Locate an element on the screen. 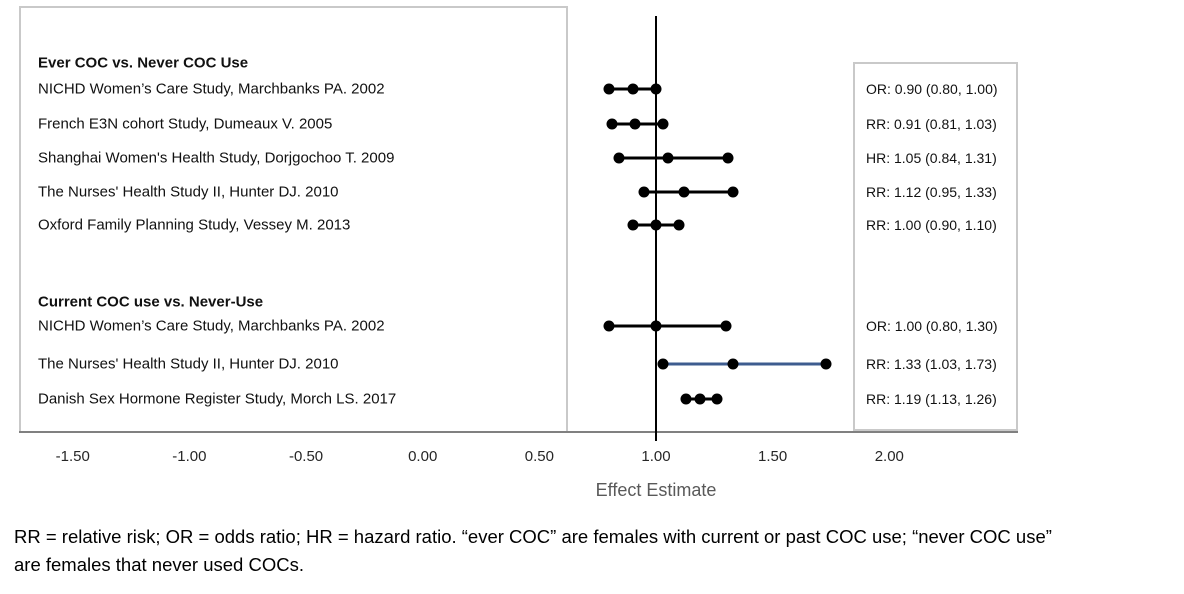  x-tick-label: 0.50 is located at coordinates (539, 456).